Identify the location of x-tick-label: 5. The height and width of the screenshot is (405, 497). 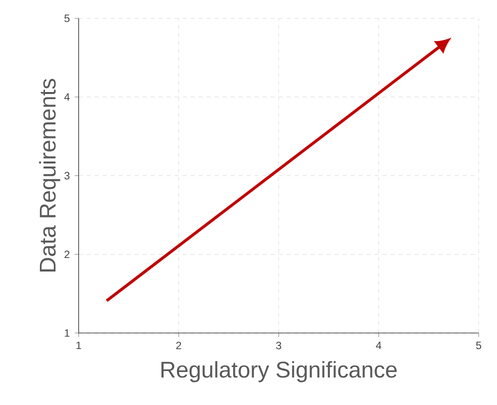
(479, 346).